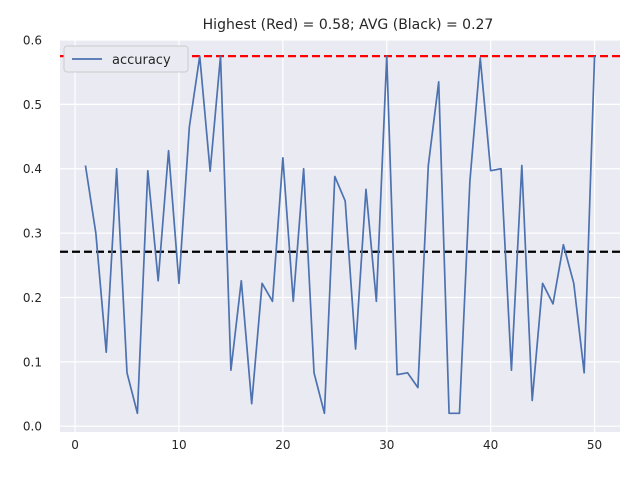  I want to click on y-tick-label: 0.2, so click(32, 298).